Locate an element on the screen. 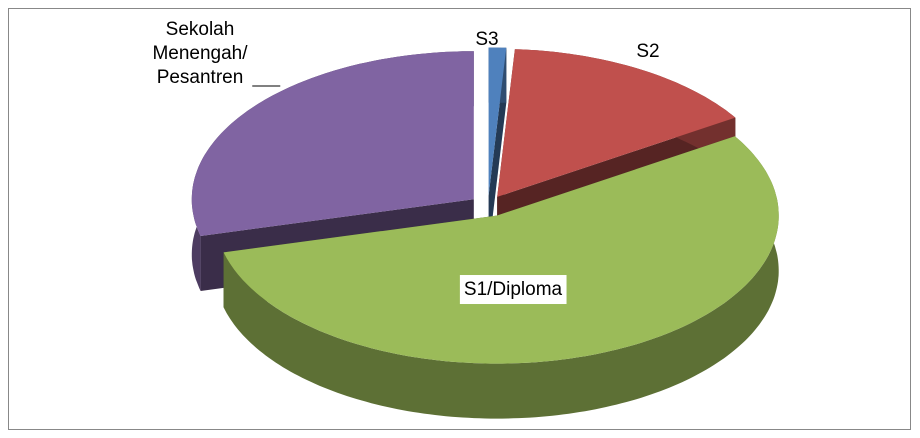 The width and height of the screenshot is (920, 438). slice-label-group: Sekolah Menengah/Pesantren is located at coordinates (200, 53).